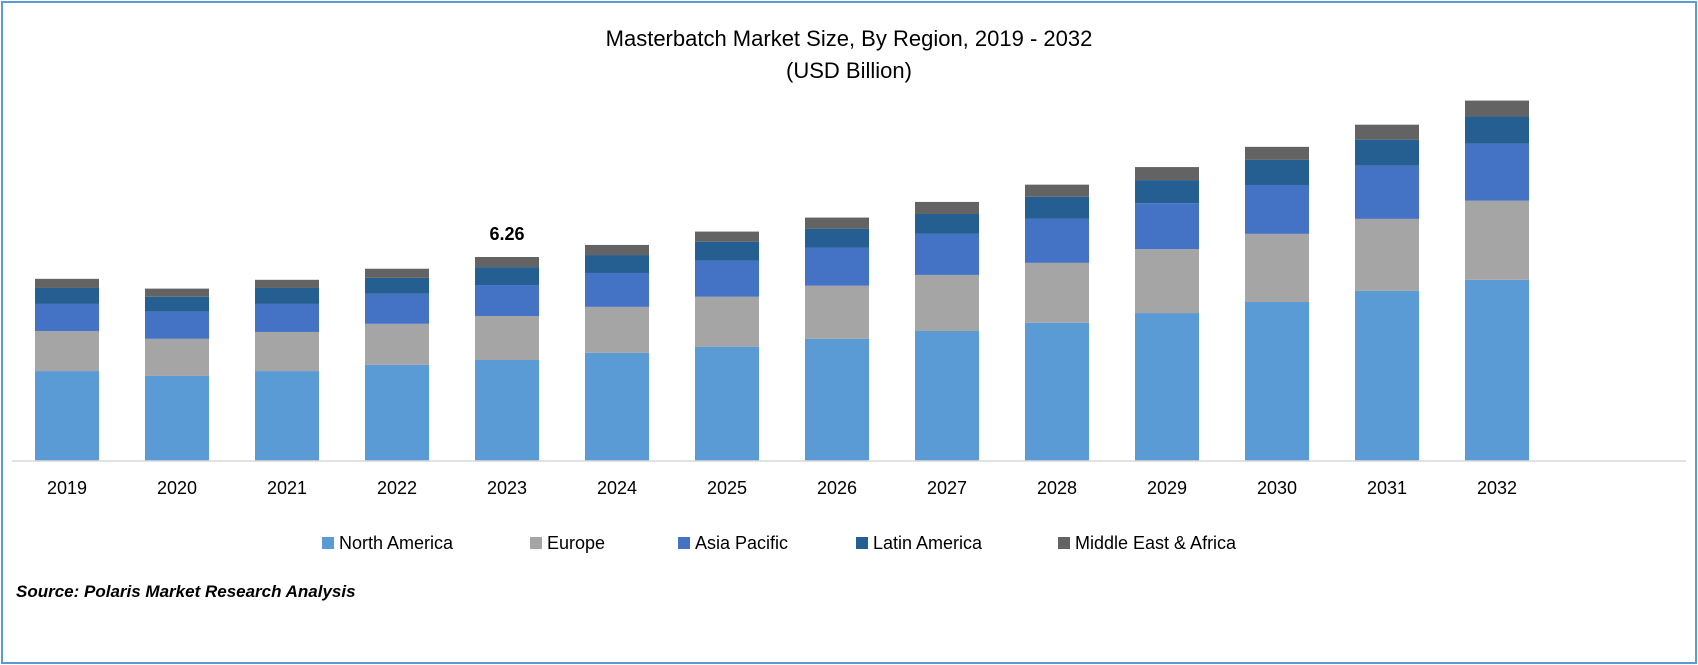  I want to click on legend-label: Asia Pacific, so click(741, 543).